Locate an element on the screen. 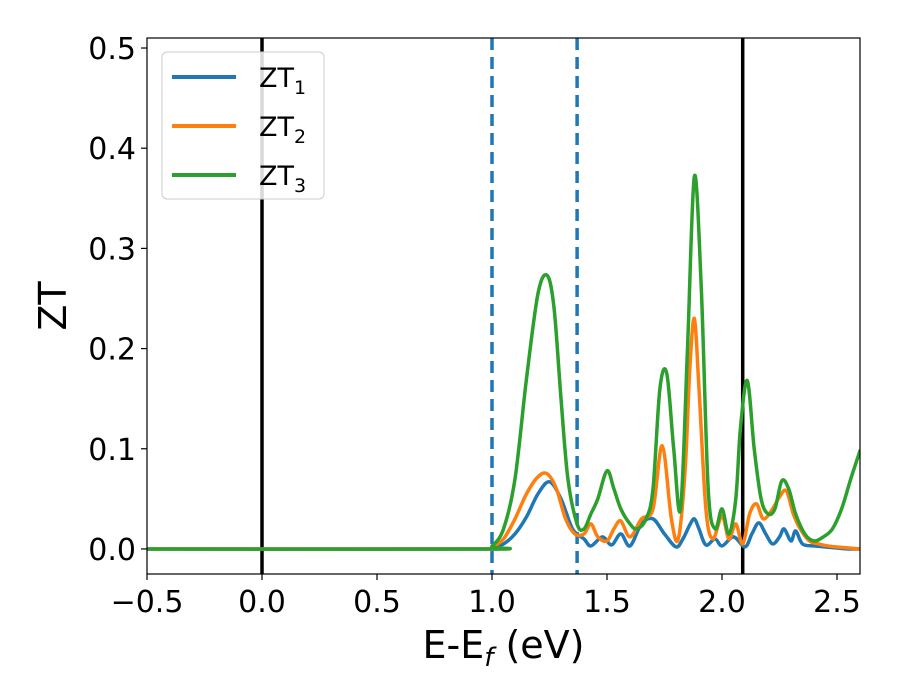  legend-label-zt3: ZT3 is located at coordinates (282, 179).